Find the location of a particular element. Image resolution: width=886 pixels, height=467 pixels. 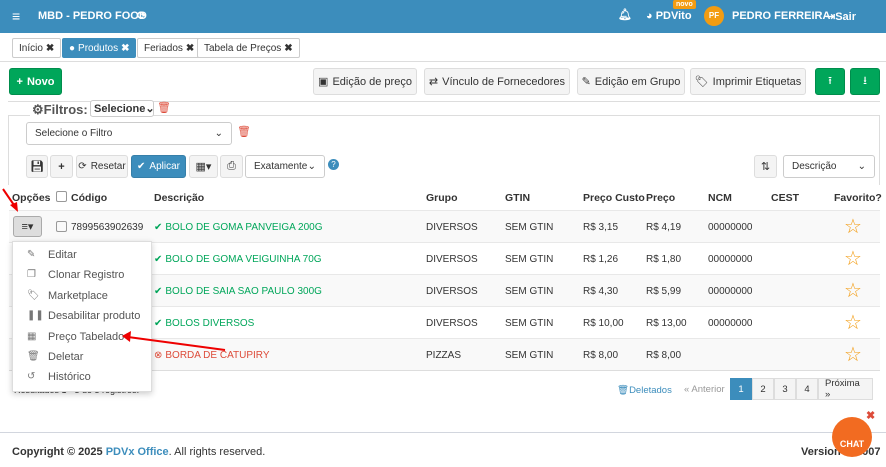

page-label: 4 is located at coordinates (806, 389).